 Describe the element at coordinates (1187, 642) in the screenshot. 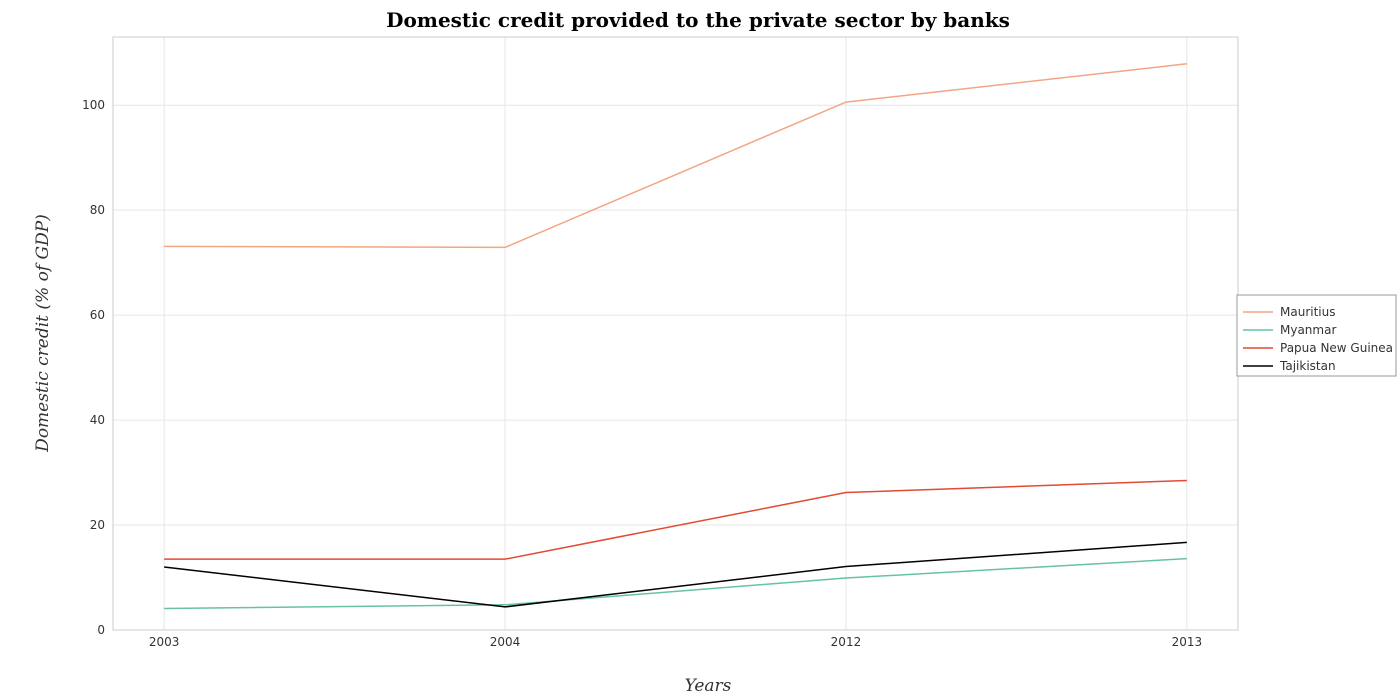

I see `x-tick-label: 2013` at that location.